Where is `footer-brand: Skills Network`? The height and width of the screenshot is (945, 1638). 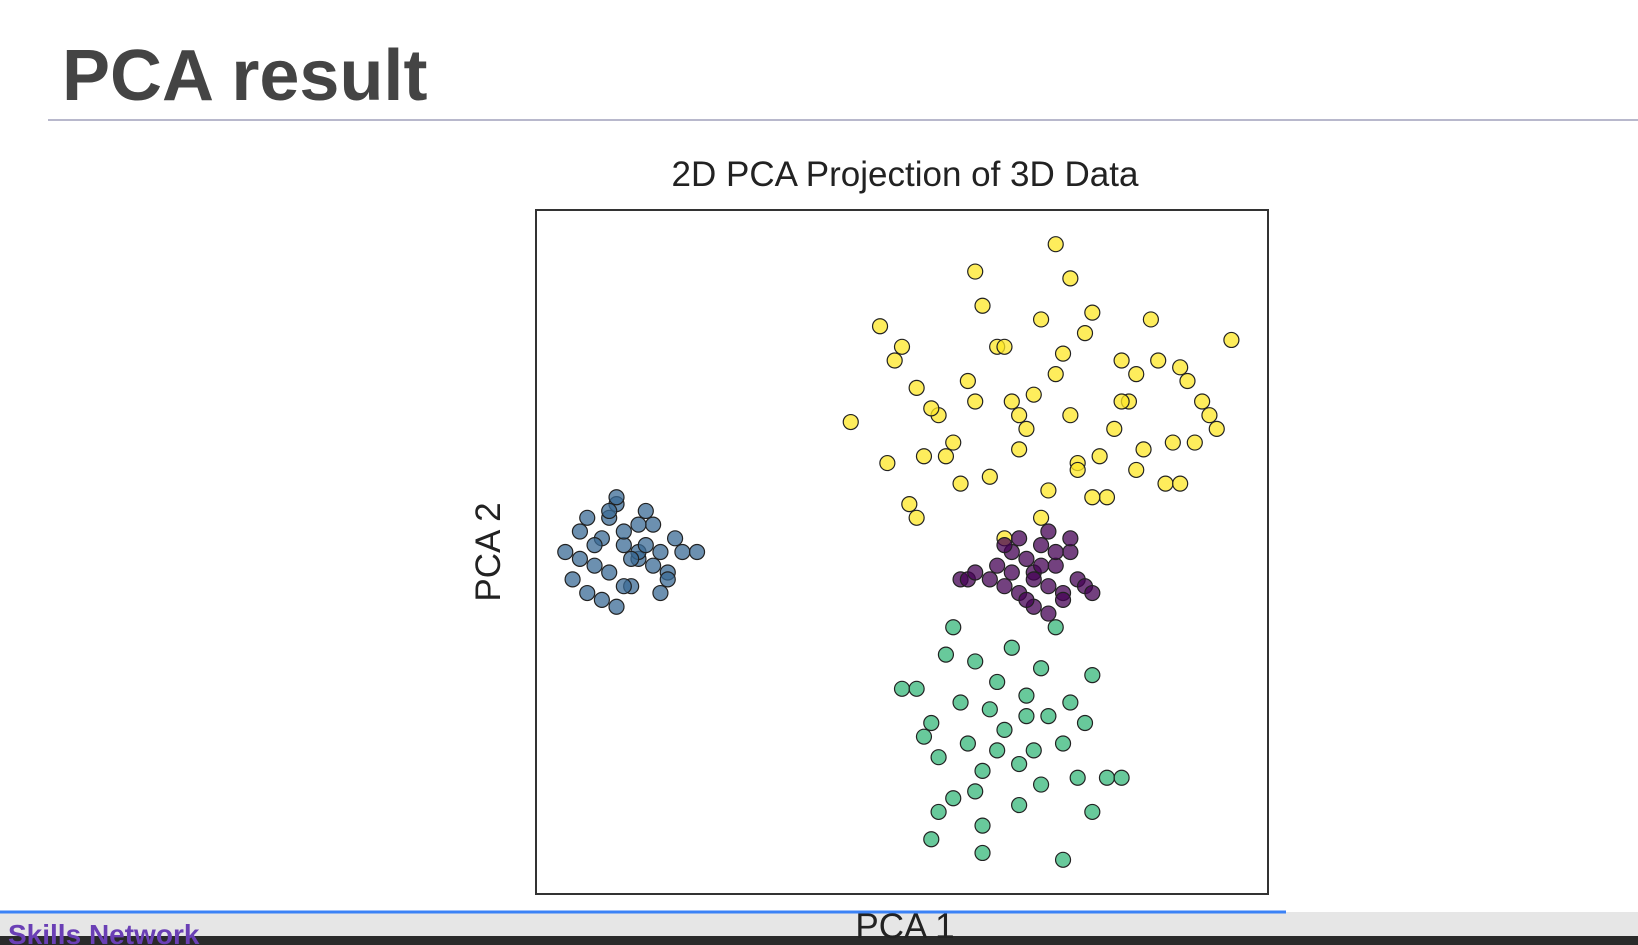 footer-brand: Skills Network is located at coordinates (104, 932).